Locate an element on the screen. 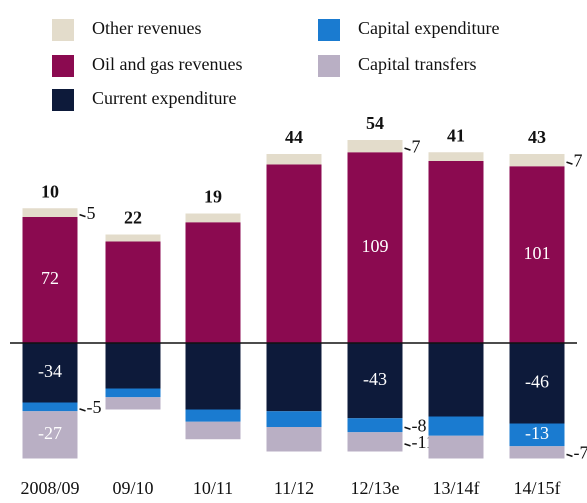 This screenshot has height=503, width=587. legend-label: Current expenditure is located at coordinates (164, 98).